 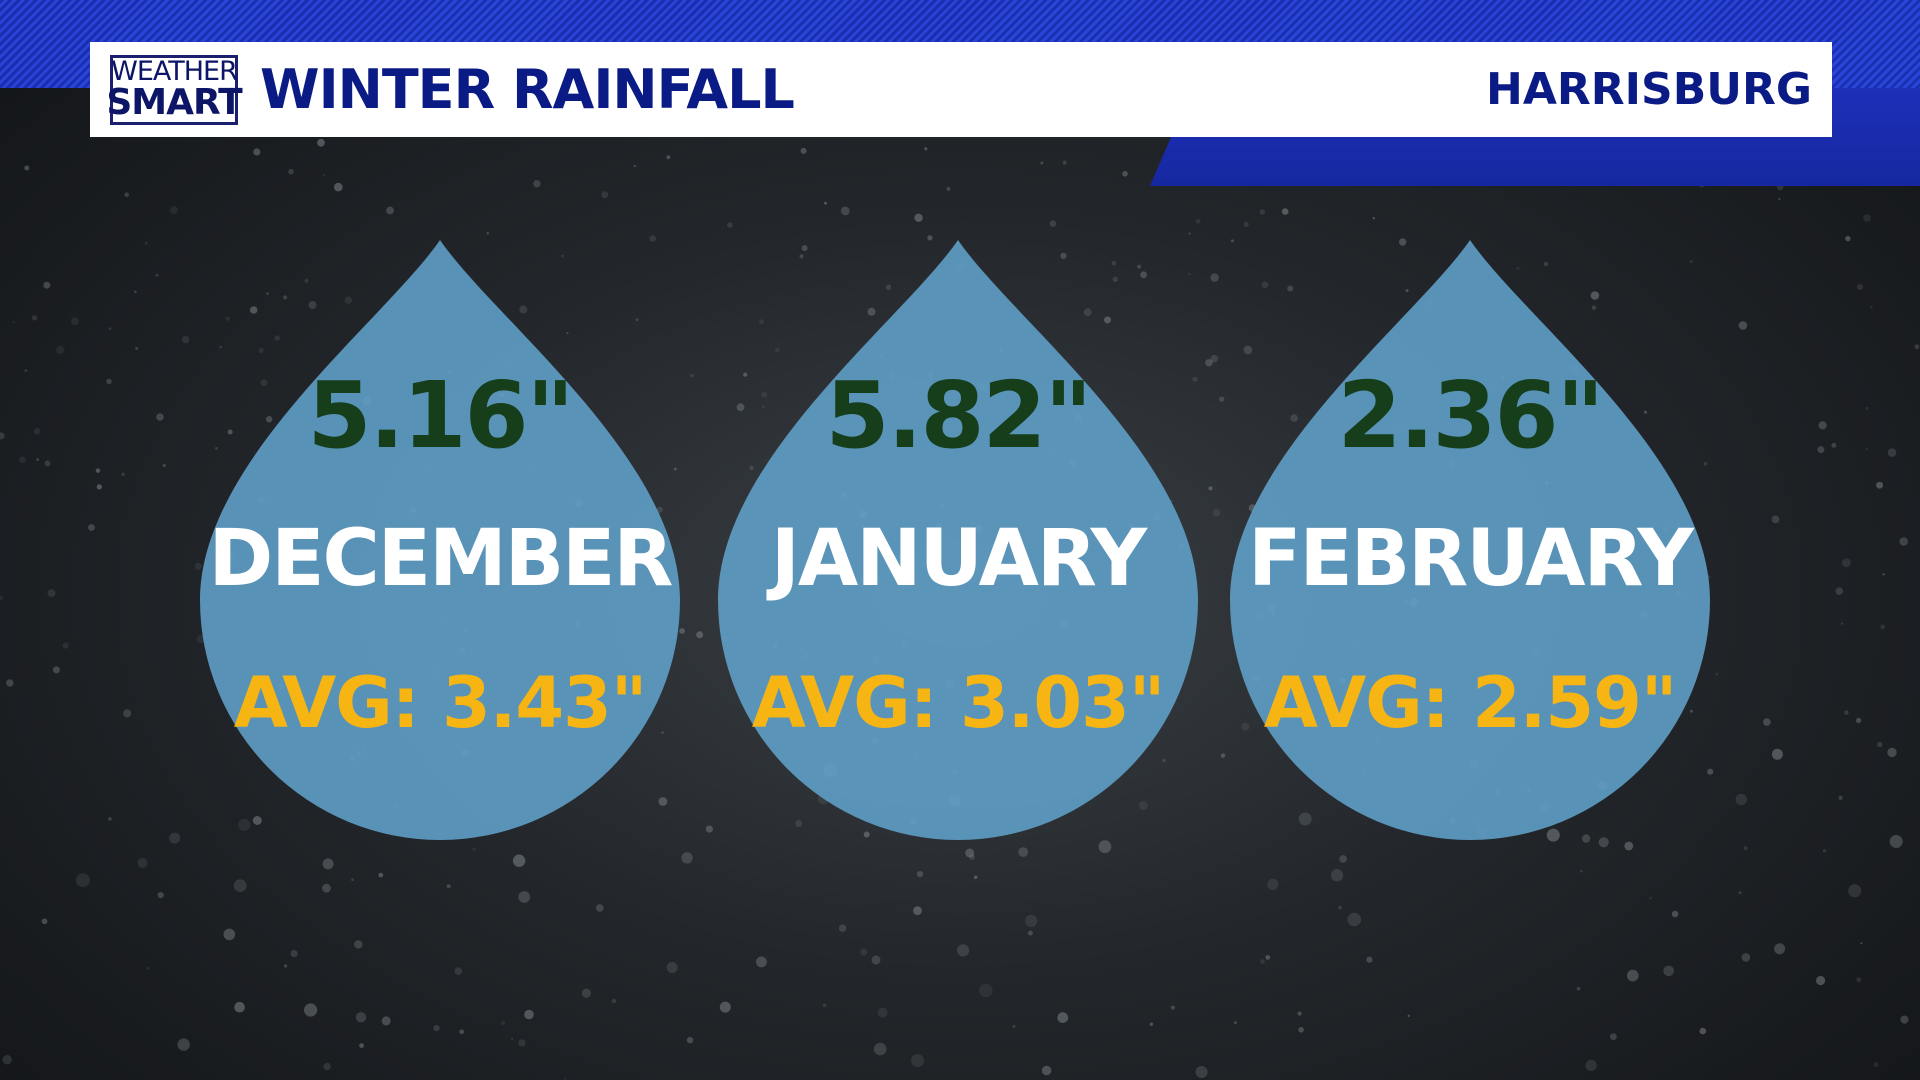 I want to click on december-rainfall-value: 5.16", so click(x=441, y=415).